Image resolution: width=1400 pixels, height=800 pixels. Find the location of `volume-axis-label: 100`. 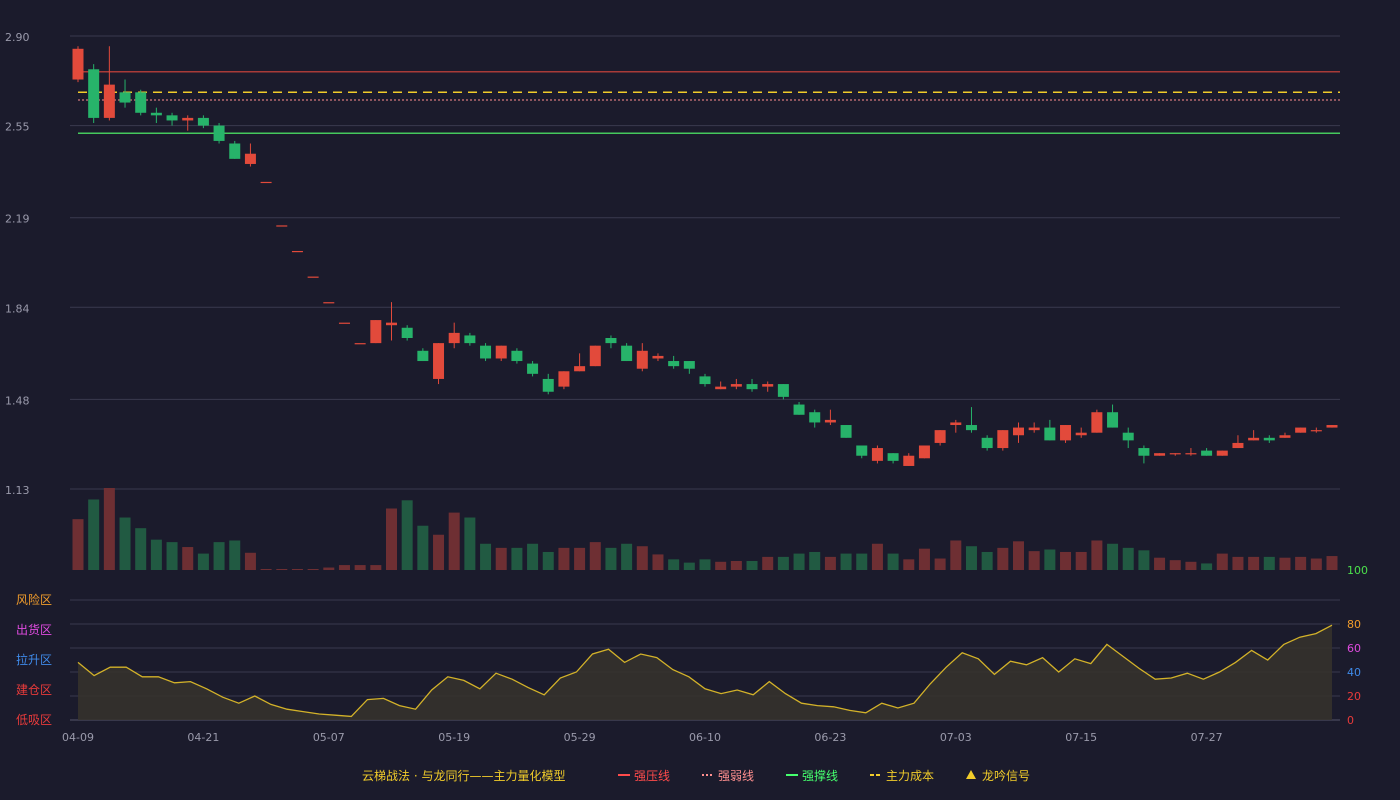

volume-axis-label: 100 is located at coordinates (1357, 570).